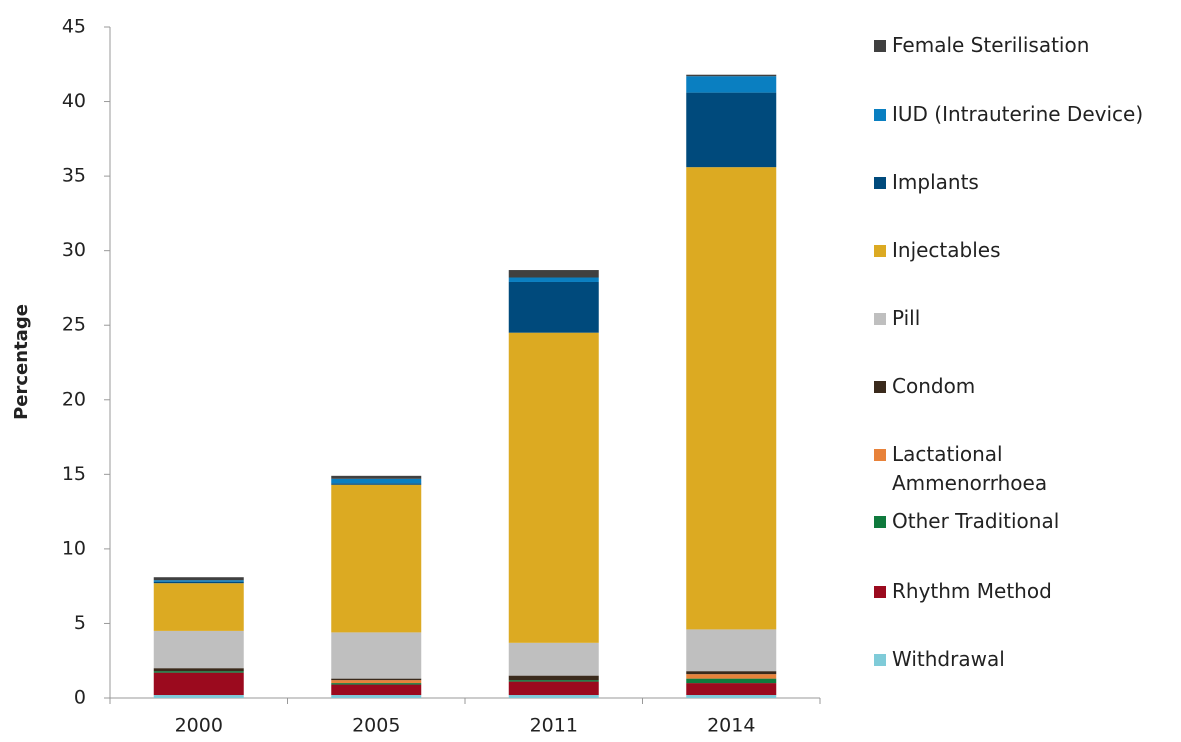  I want to click on y-tick-label: 20, so click(74, 399).